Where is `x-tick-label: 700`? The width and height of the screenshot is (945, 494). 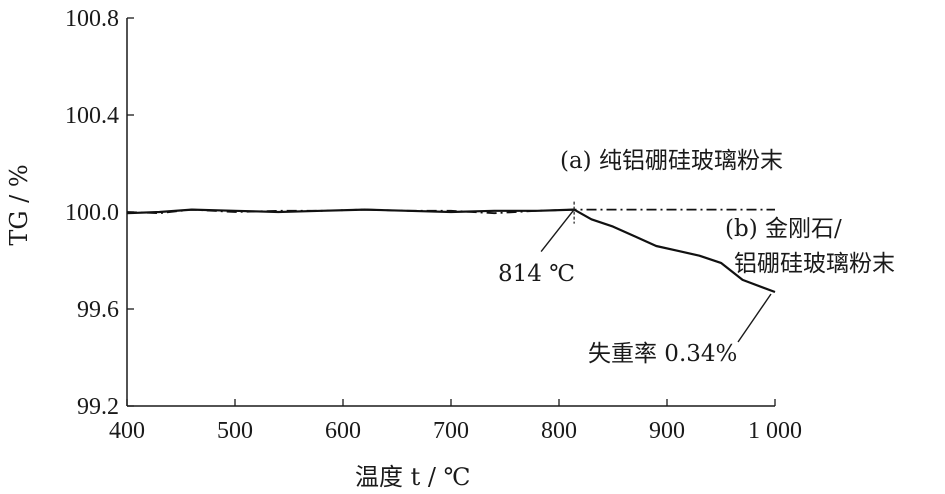 x-tick-label: 700 is located at coordinates (451, 431).